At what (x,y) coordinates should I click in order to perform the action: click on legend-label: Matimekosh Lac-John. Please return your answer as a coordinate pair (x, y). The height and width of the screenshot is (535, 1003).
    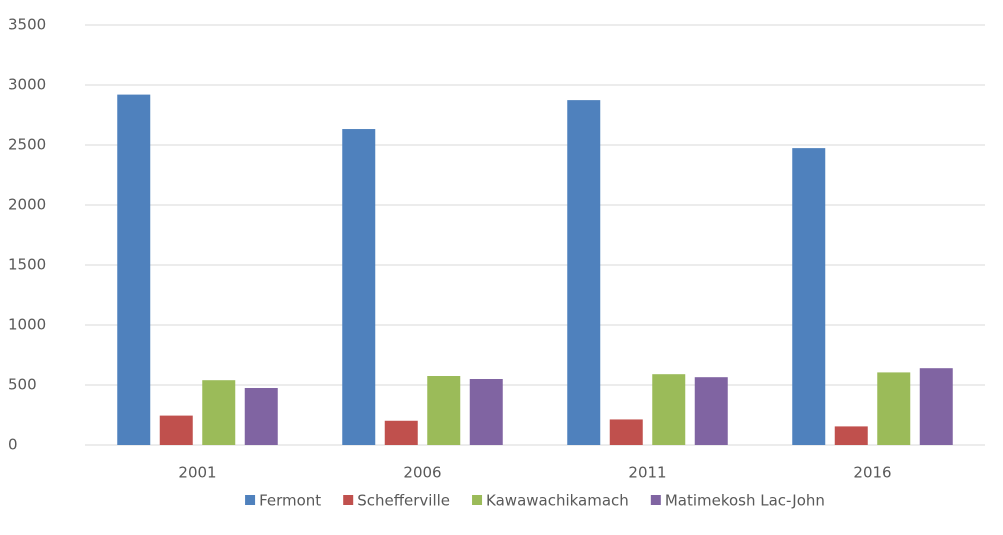
    Looking at the image, I should click on (745, 501).